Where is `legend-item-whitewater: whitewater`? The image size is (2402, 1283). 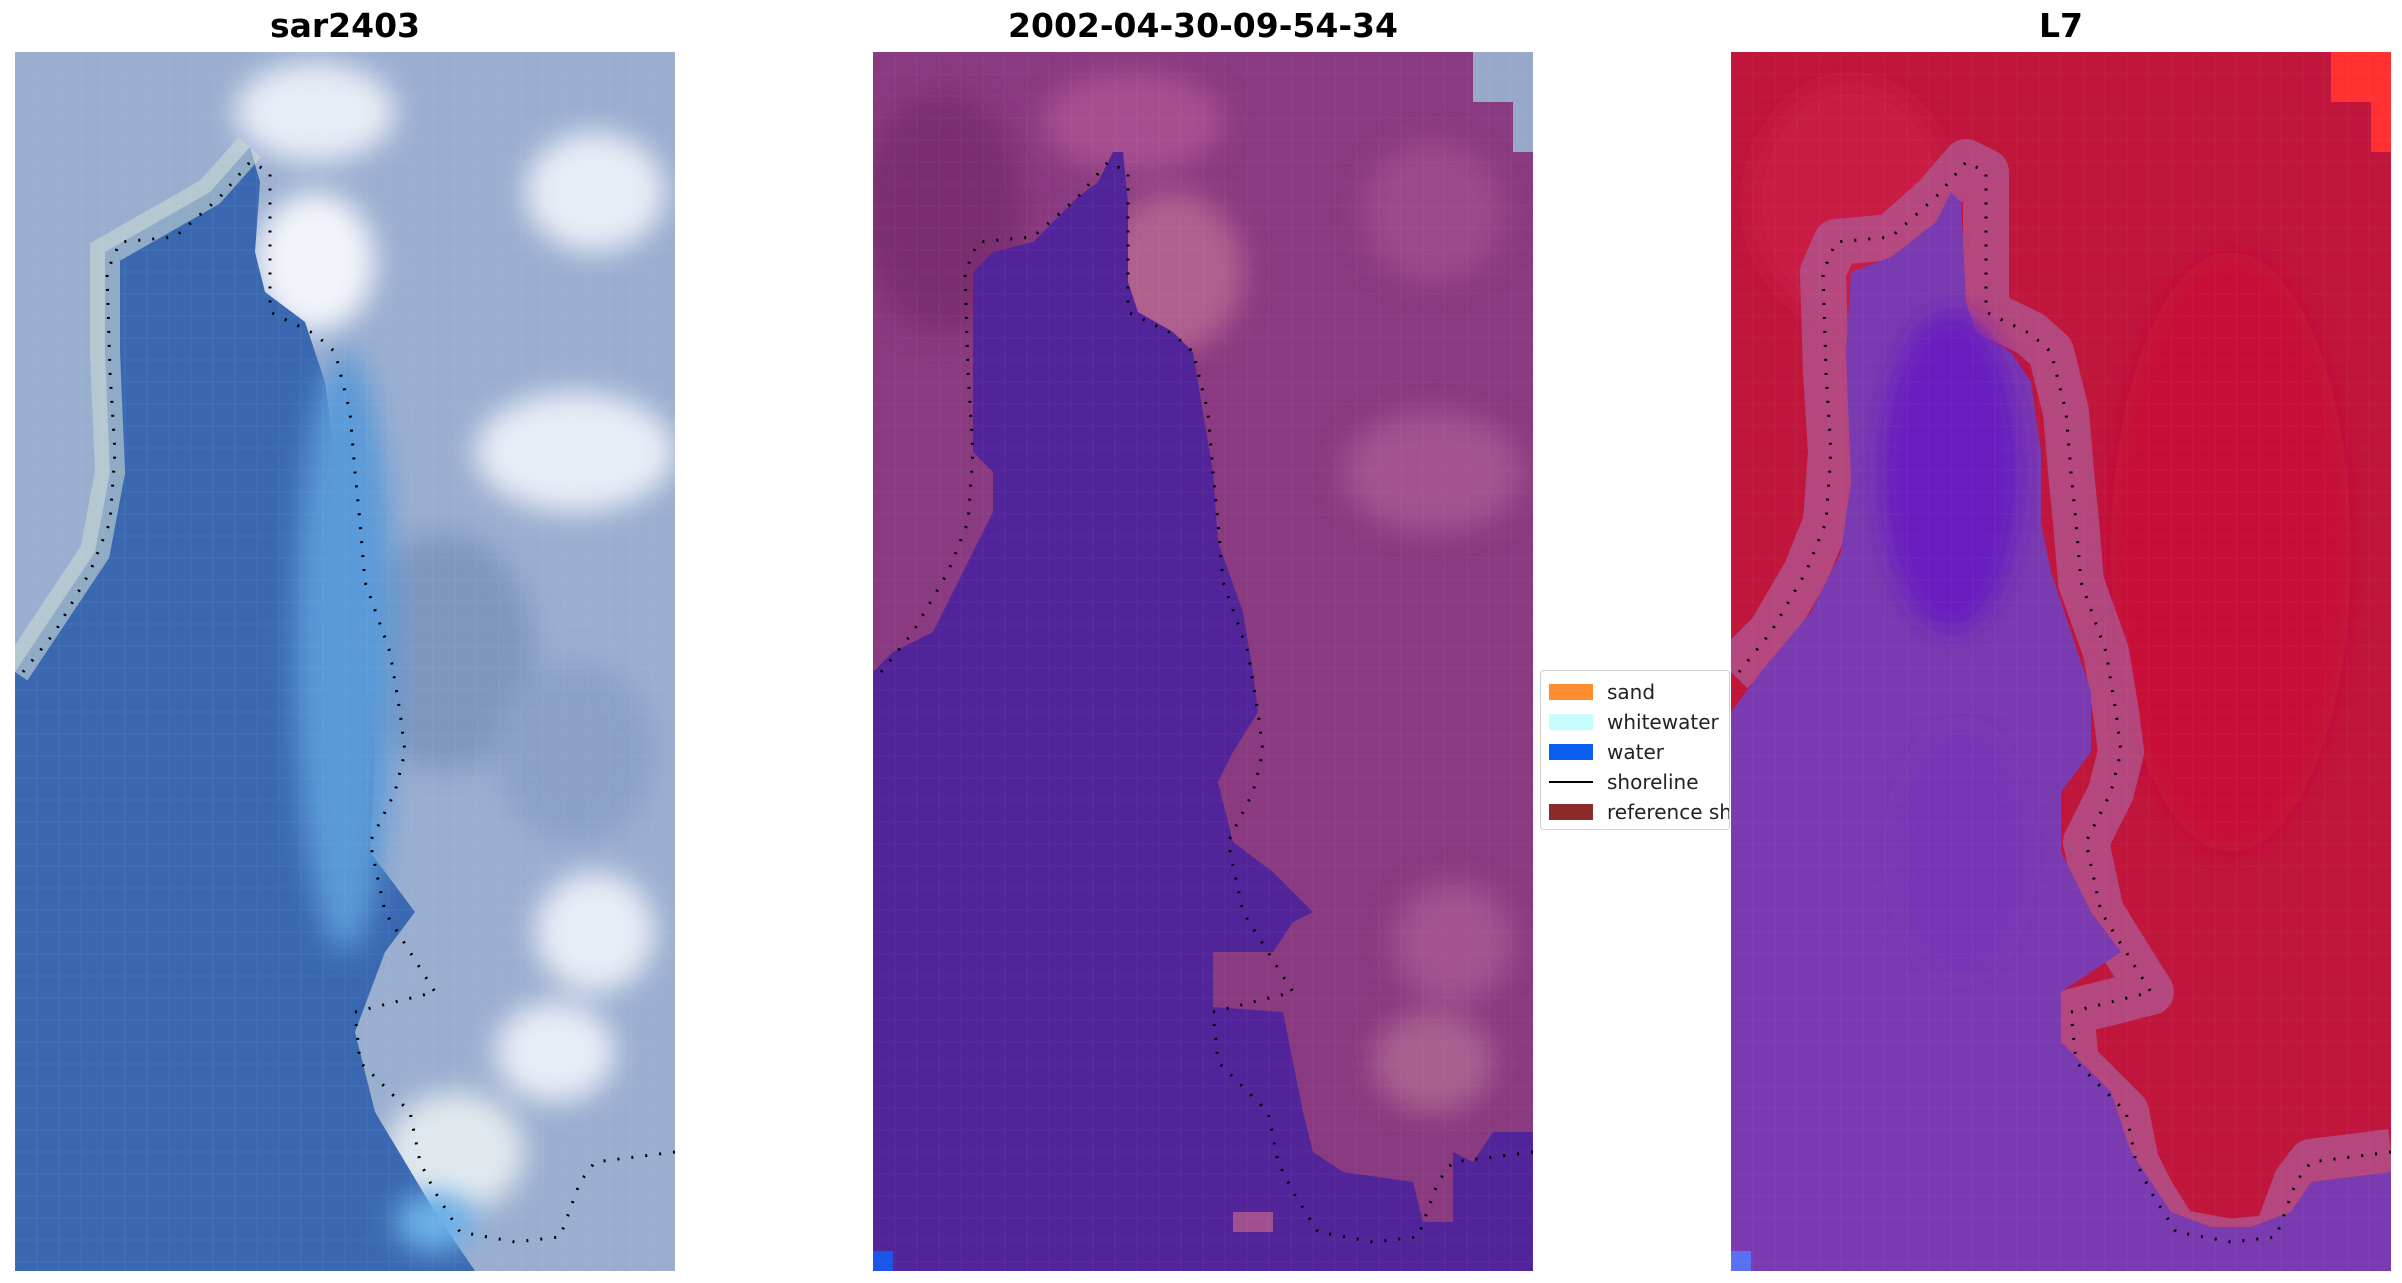
legend-item-whitewater: whitewater is located at coordinates (1639, 722).